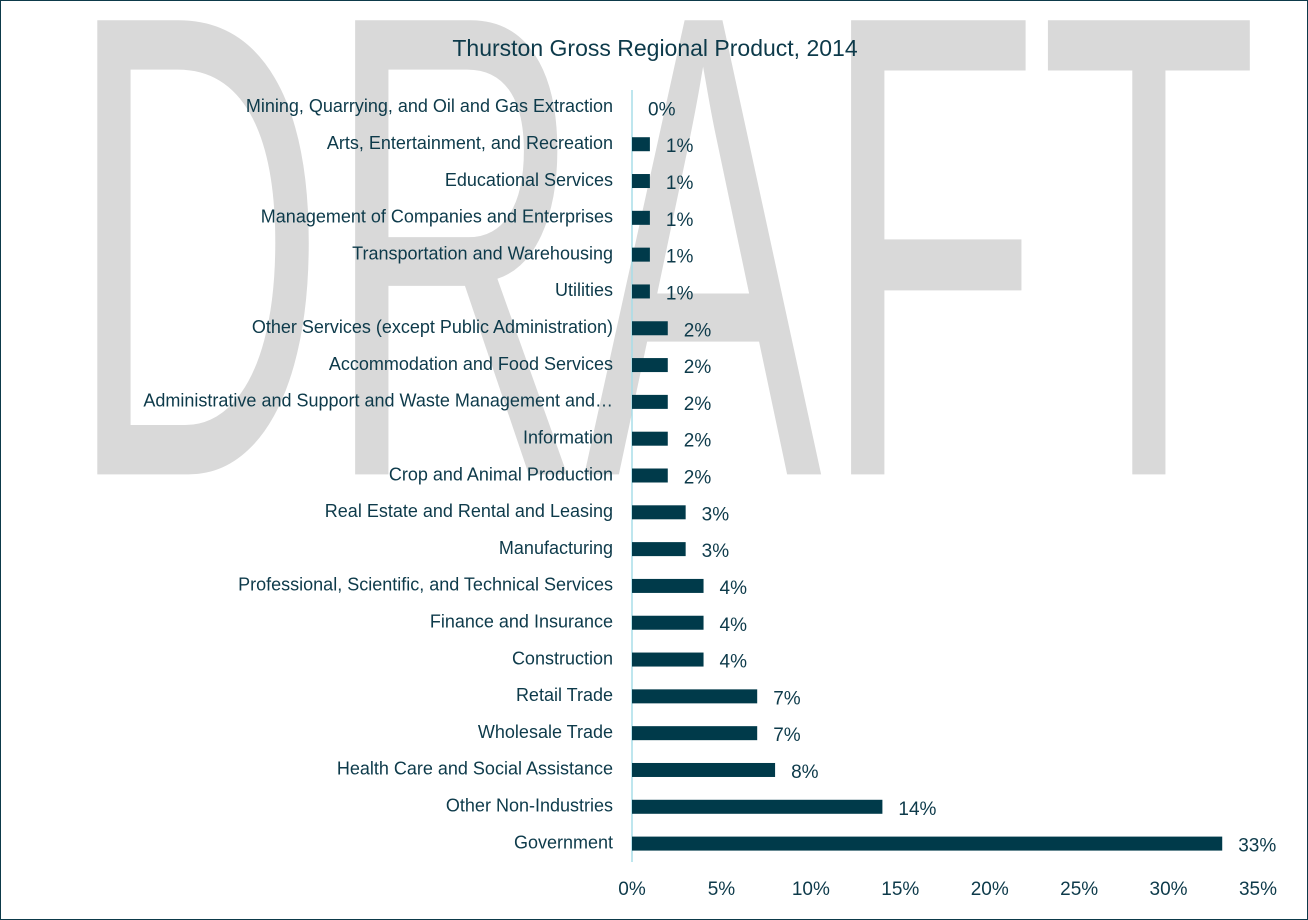  Describe the element at coordinates (482, 253) in the screenshot. I see `y-tick-label: Transportation and Warehousing` at that location.